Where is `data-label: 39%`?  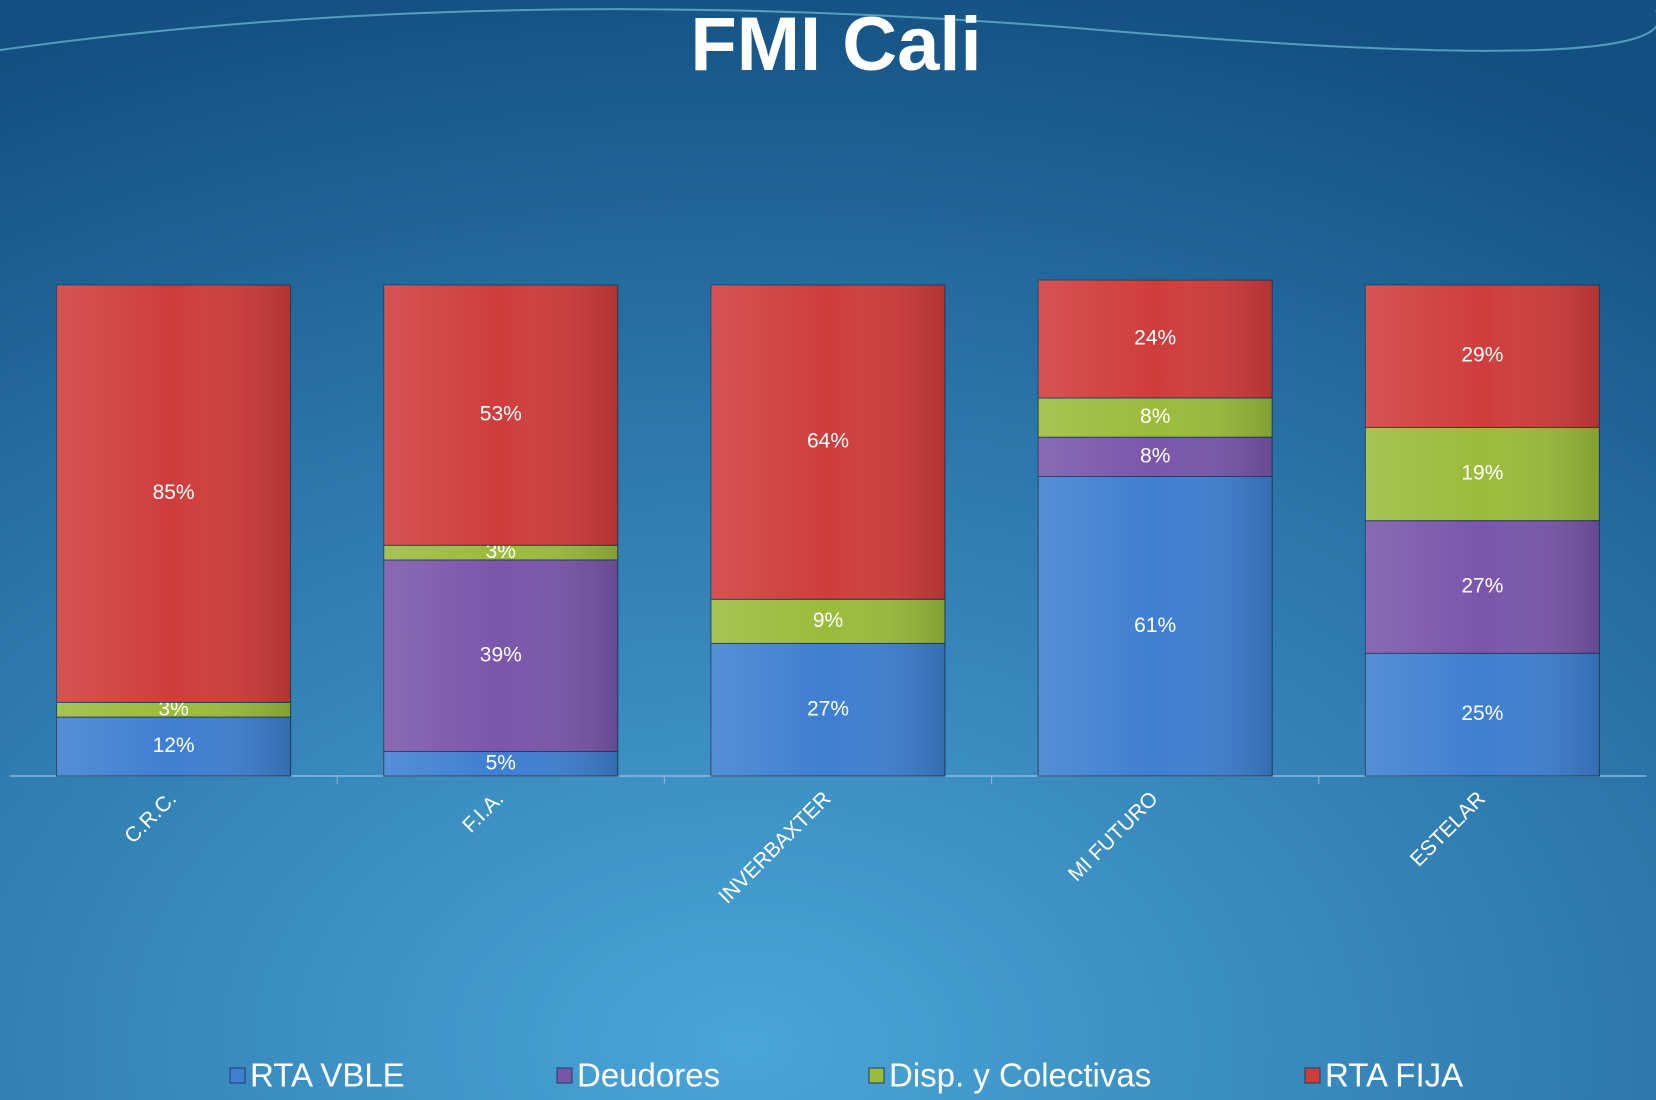 data-label: 39% is located at coordinates (501, 654).